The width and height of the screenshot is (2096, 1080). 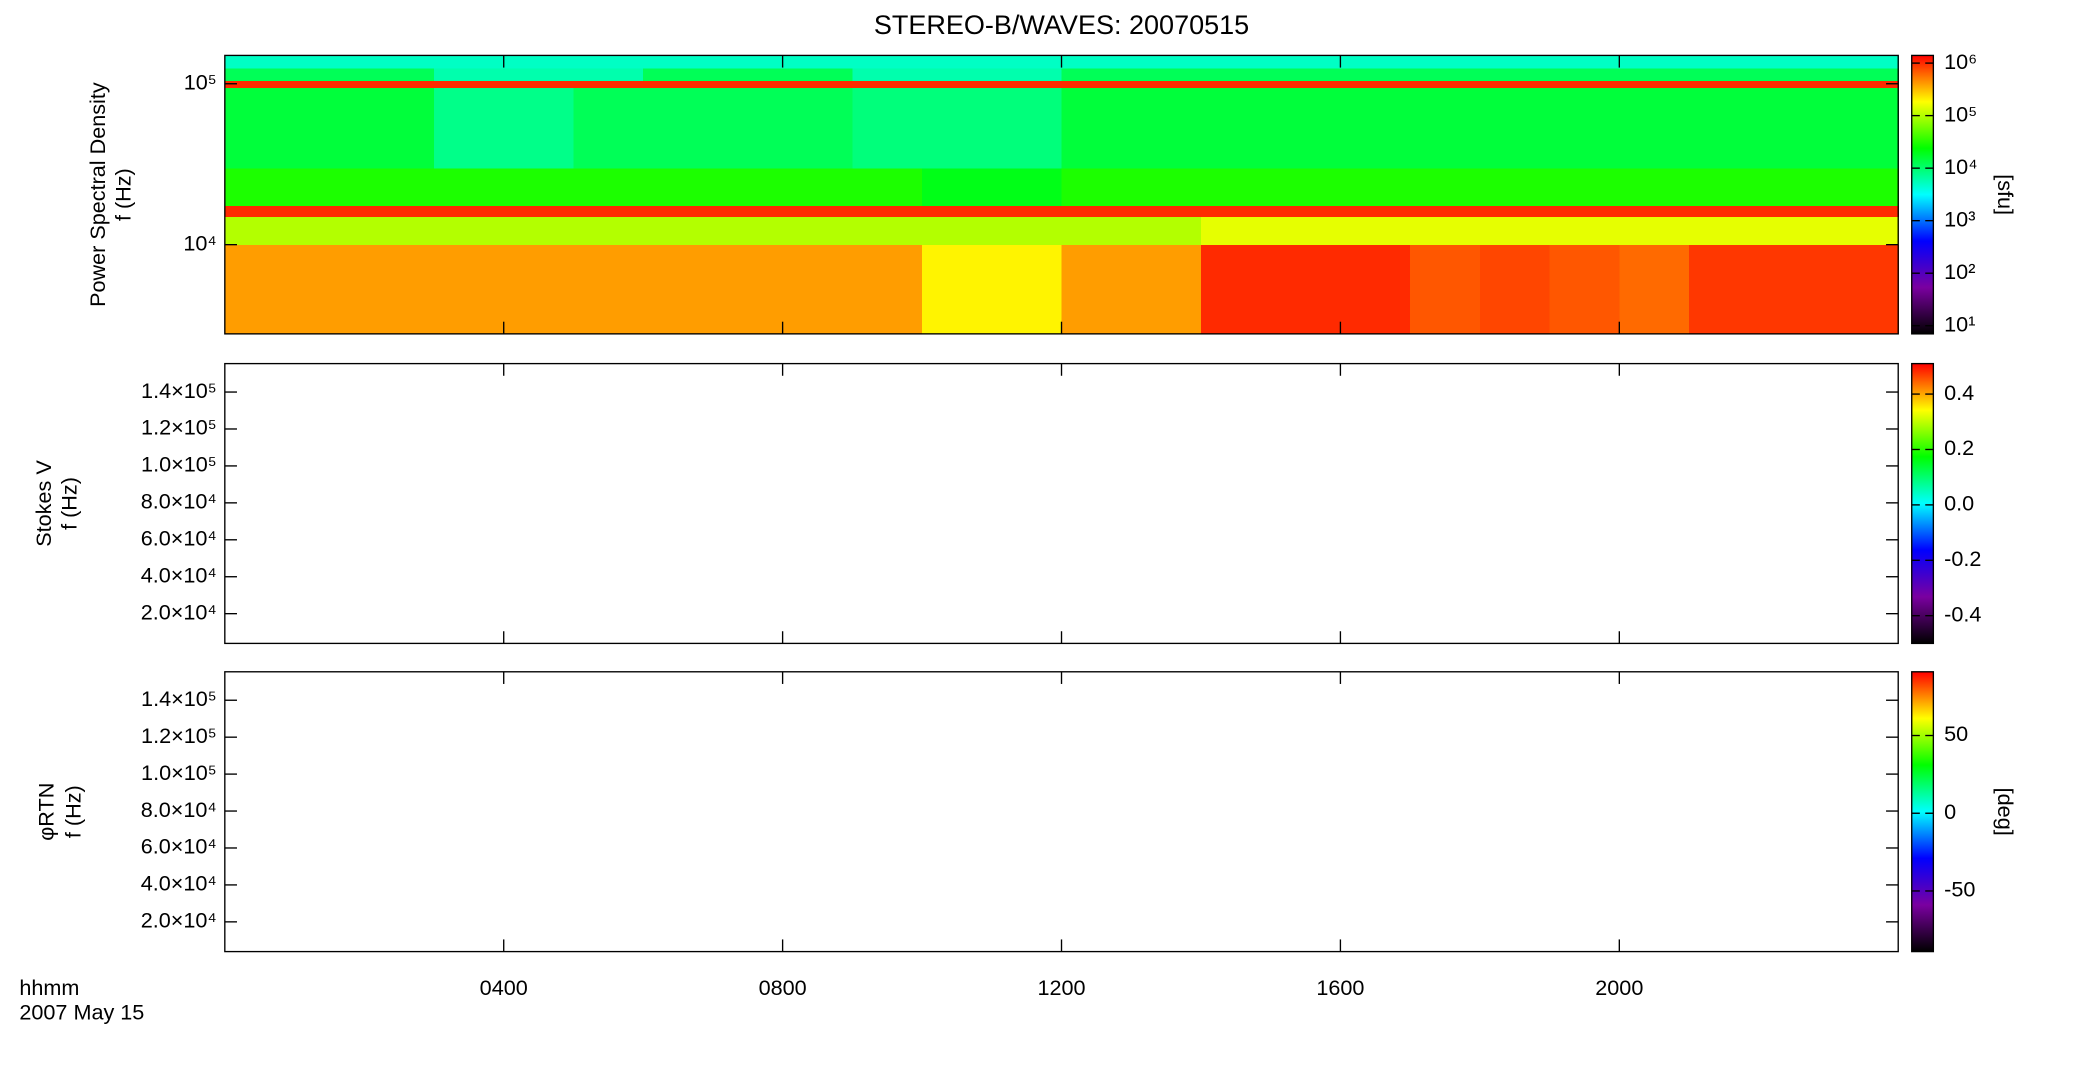 I want to click on y-tick-label: 6.0×10⁴, so click(x=179, y=538).